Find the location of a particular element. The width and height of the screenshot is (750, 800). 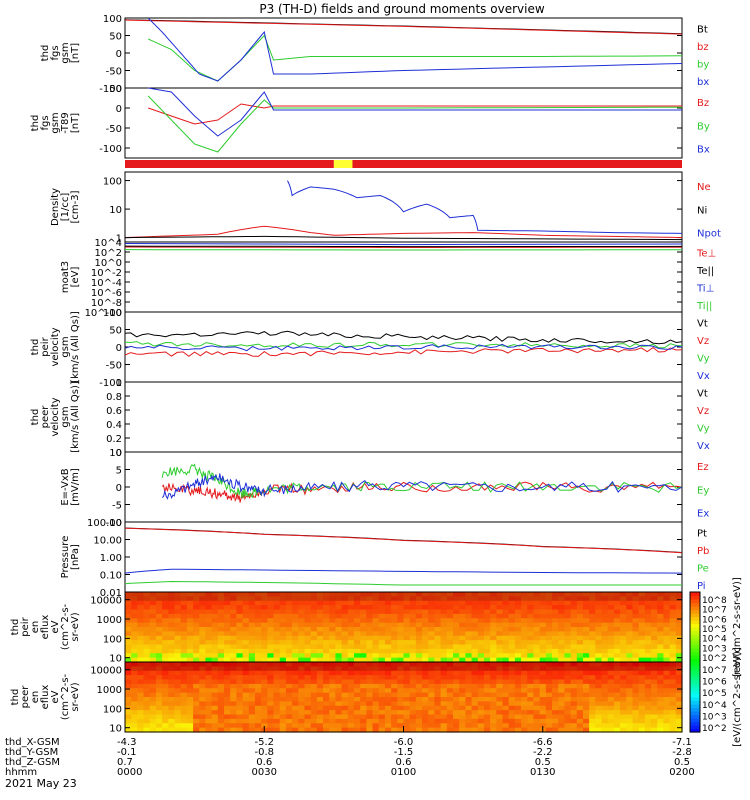

colorbar-cell is located at coordinates (695, 639).